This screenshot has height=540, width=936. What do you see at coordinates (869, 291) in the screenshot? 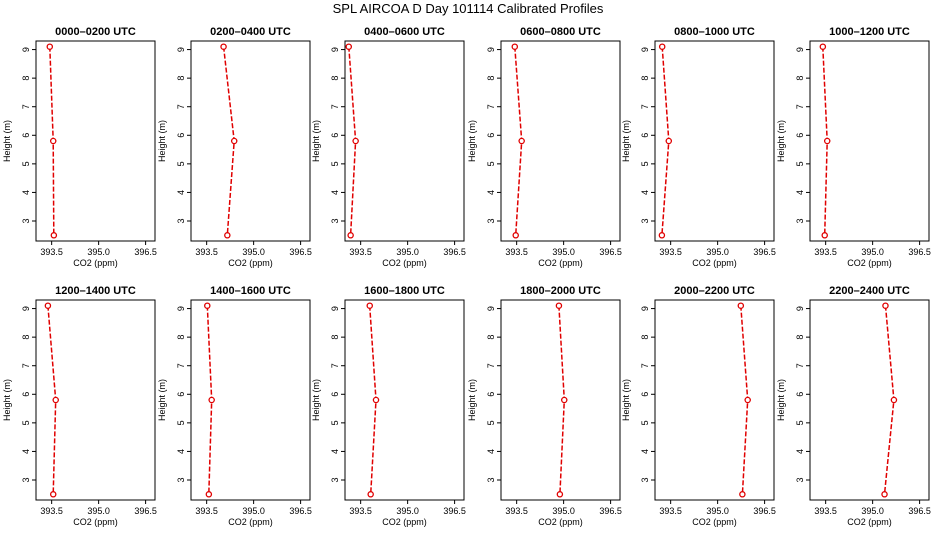
I see `panel-title: 2200–2400 UTC` at bounding box center [869, 291].